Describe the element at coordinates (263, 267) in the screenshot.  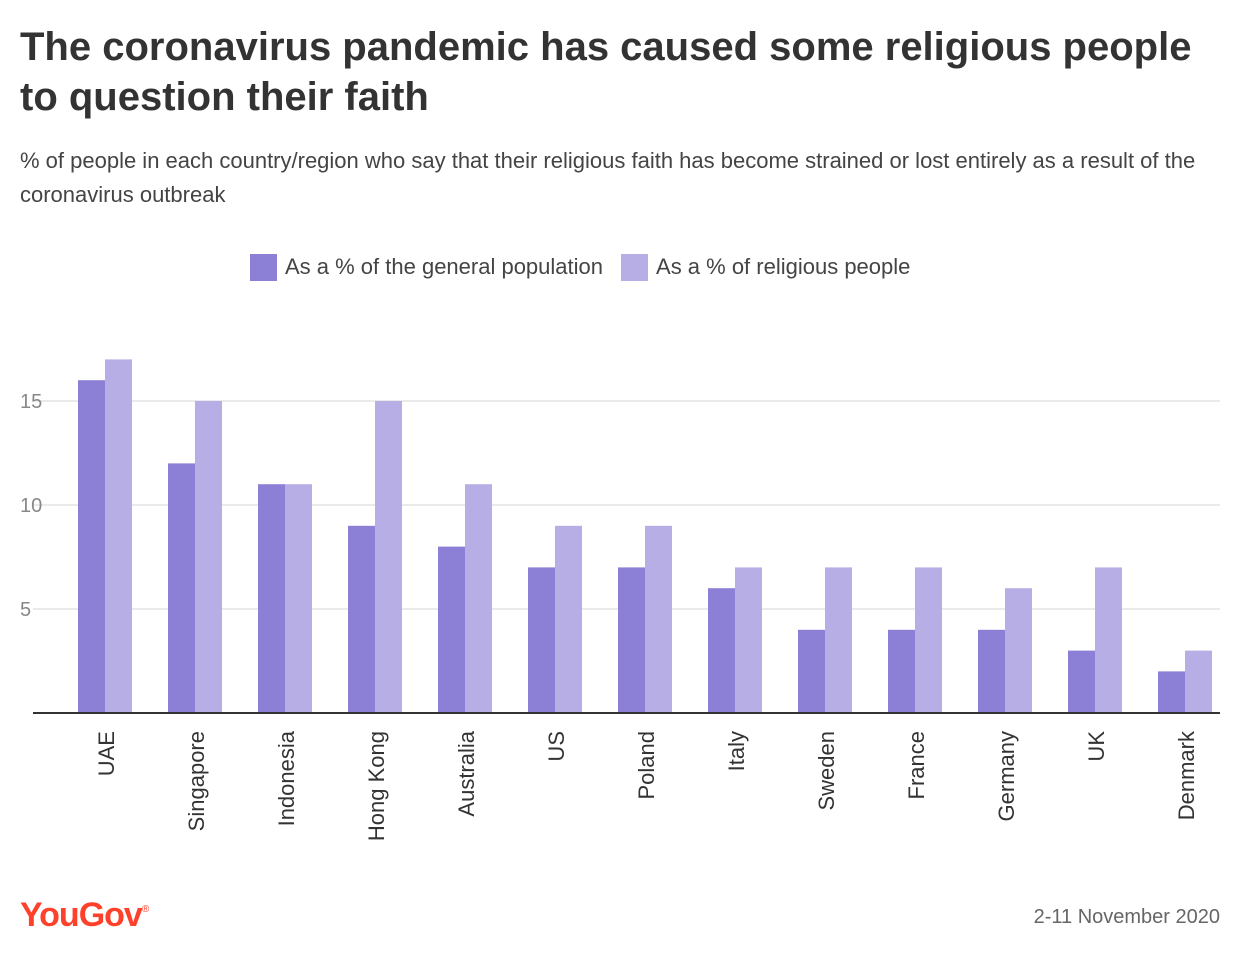
I see `legend-swatch-general` at that location.